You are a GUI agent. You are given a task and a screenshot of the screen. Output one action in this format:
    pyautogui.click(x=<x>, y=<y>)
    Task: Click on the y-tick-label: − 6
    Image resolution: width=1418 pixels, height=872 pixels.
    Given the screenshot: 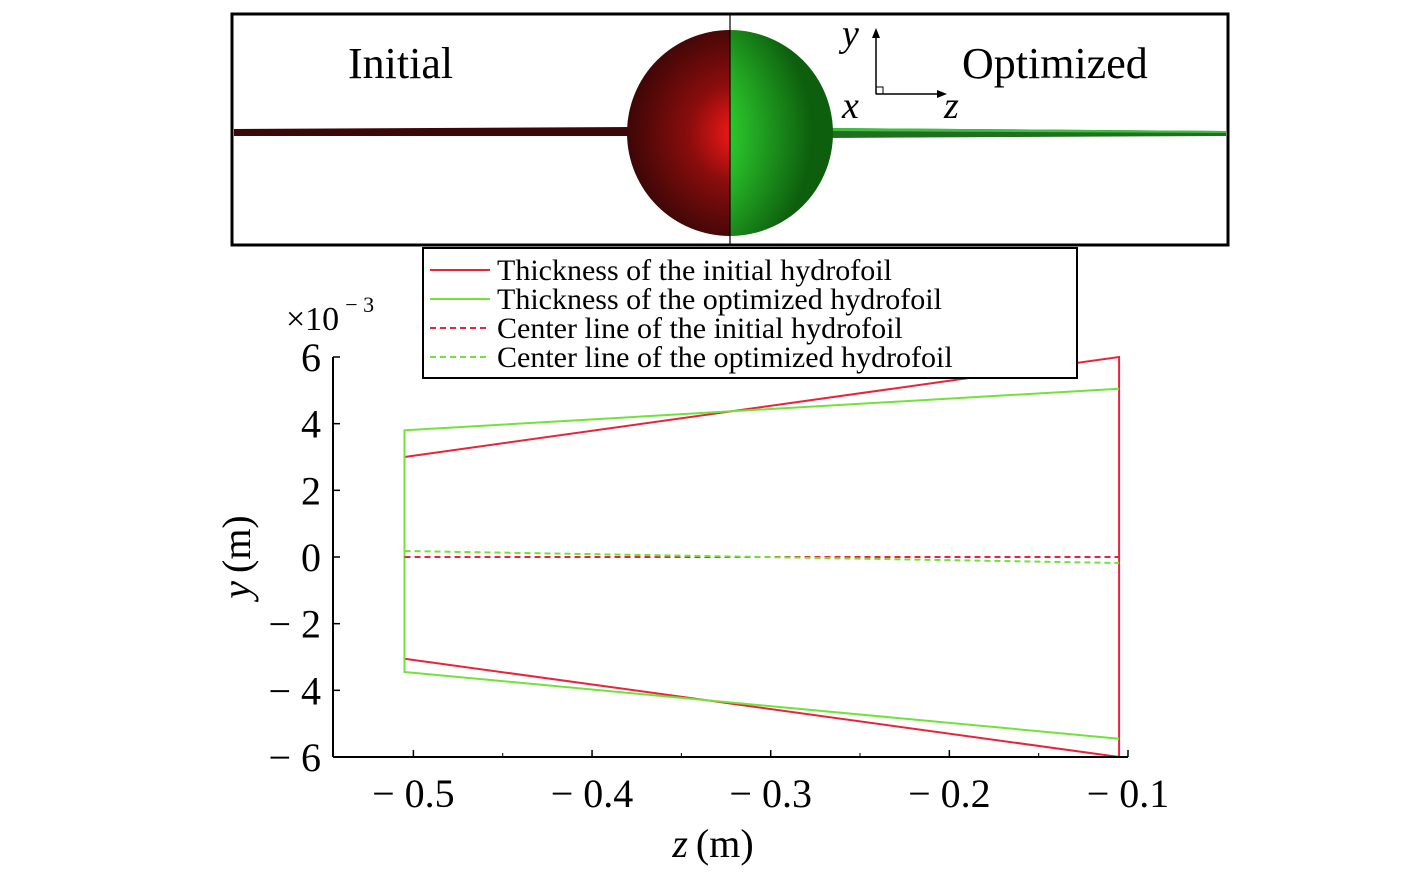 What is the action you would take?
    pyautogui.click(x=294, y=757)
    